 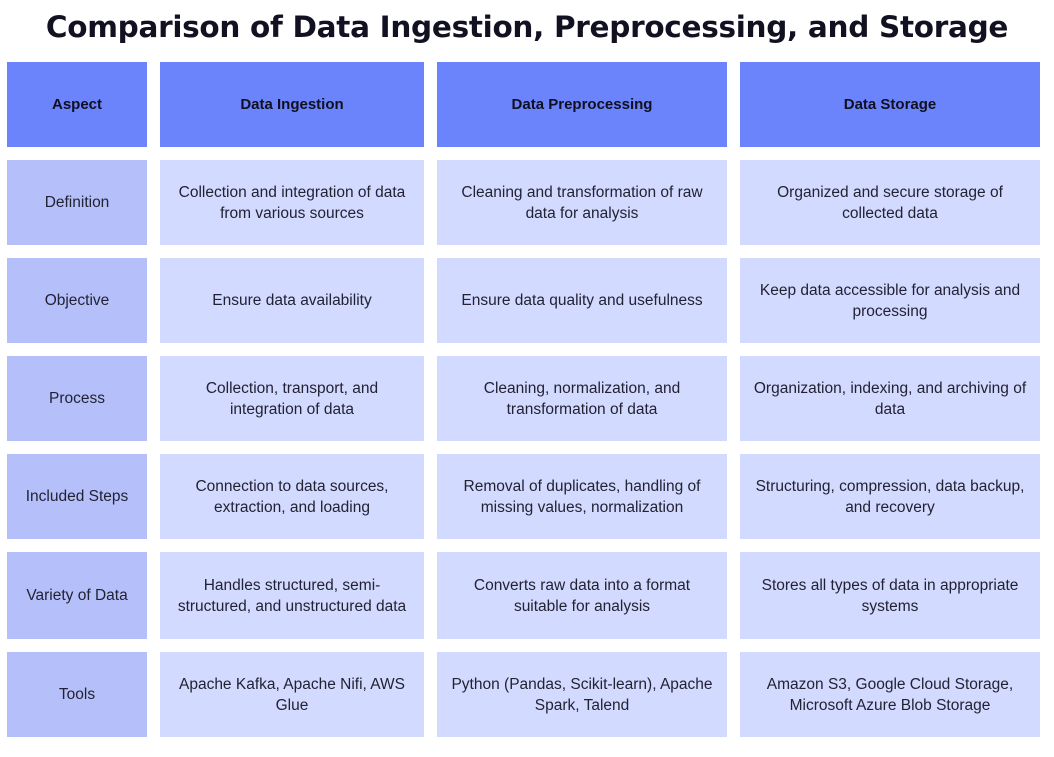 What do you see at coordinates (292, 694) in the screenshot?
I see `table-cell: Apache Kafka, Apache Nifi, AWS Glue` at bounding box center [292, 694].